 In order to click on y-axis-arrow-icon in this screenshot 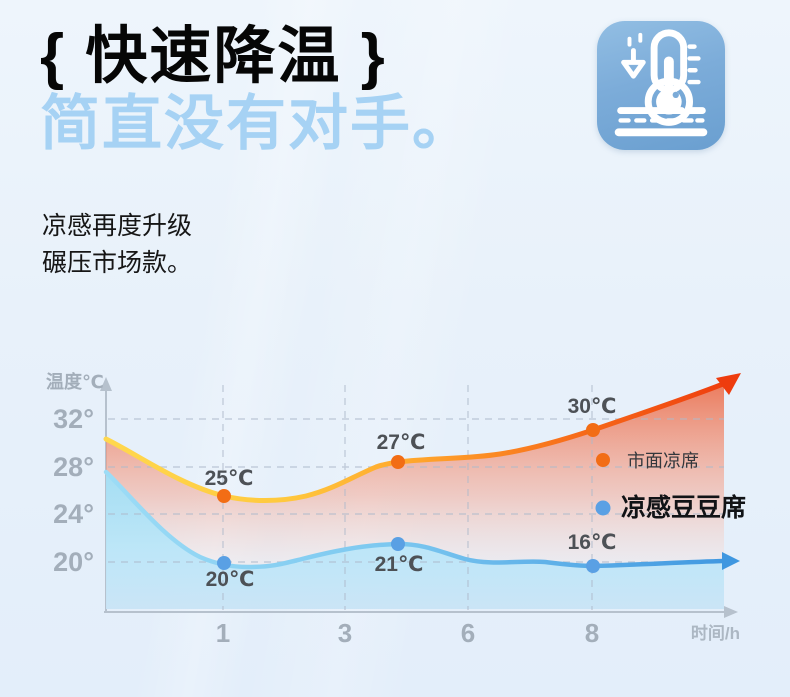, I will do `click(106, 384)`.